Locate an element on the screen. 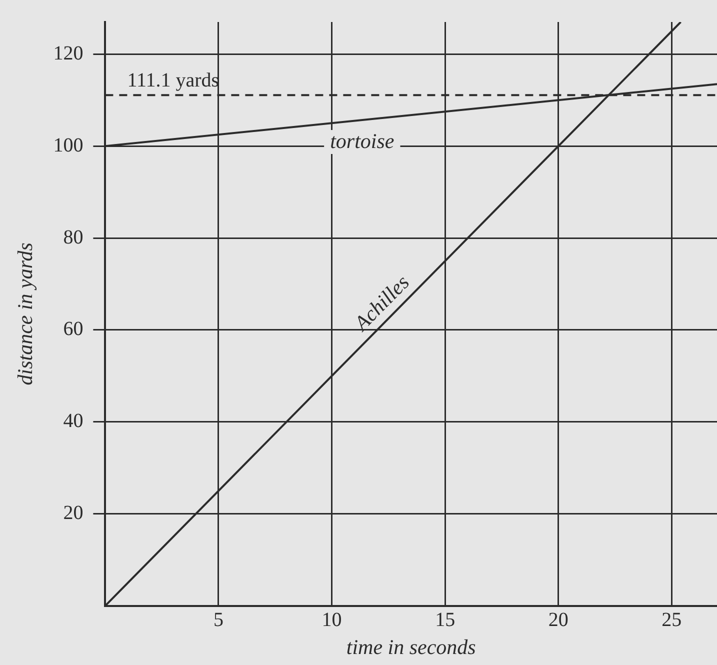 This screenshot has height=665, width=717. x-axis-title: time in seconds is located at coordinates (411, 646).